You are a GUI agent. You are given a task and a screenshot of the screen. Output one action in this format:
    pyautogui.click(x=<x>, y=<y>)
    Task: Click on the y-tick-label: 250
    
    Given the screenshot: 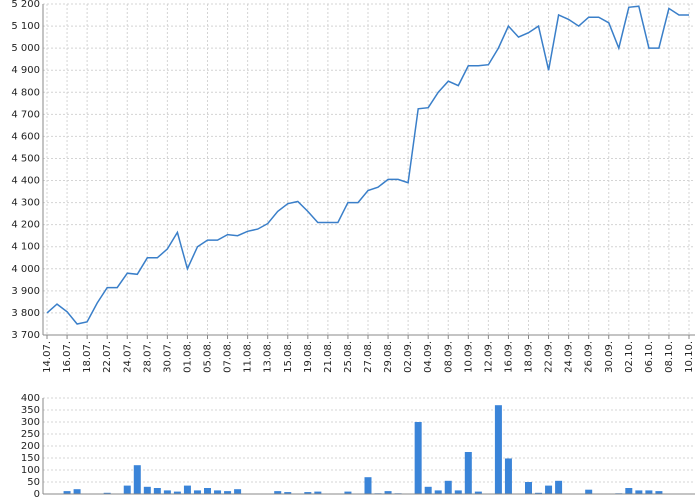 What is the action you would take?
    pyautogui.click(x=30, y=434)
    